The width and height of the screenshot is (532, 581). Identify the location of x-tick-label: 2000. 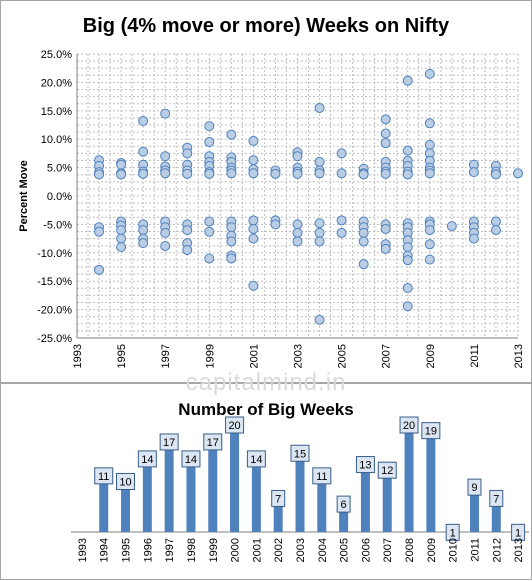
(236, 550).